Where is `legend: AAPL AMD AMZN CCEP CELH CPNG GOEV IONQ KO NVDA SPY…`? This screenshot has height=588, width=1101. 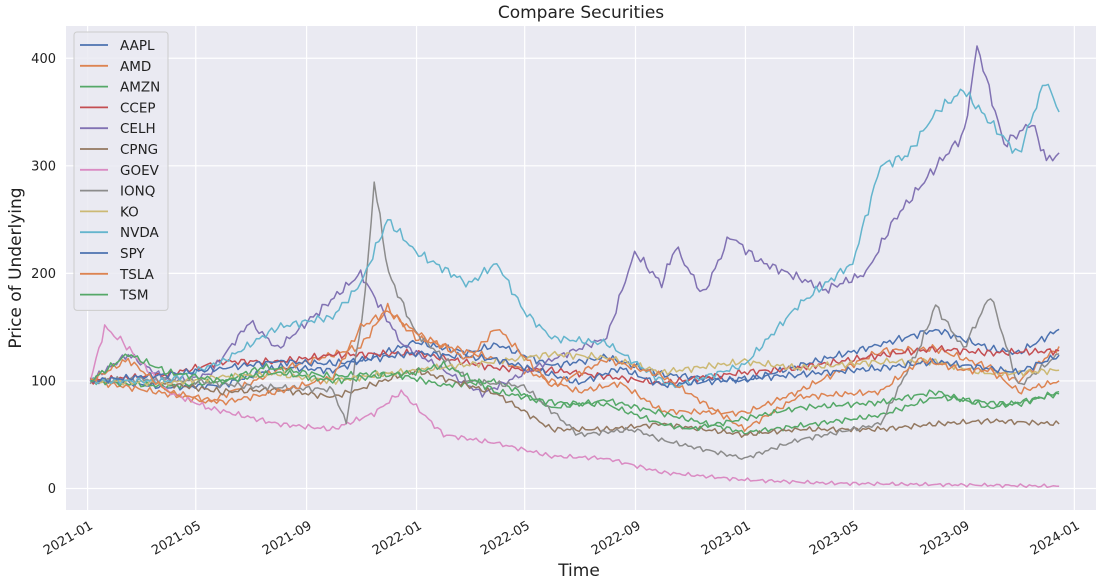
legend: AAPL AMD AMZN CCEP CELH CPNG GOEV IONQ KO NVDA SPY… is located at coordinates (121, 171).